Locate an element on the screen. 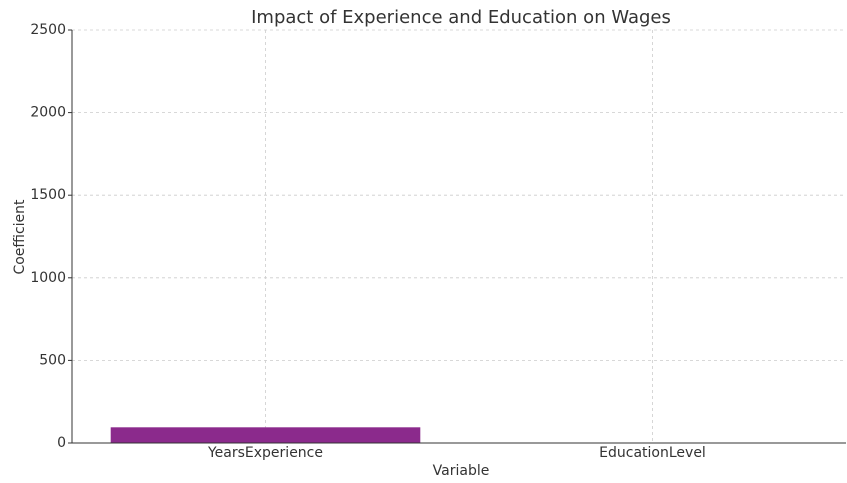  y-tick-label: 2000 is located at coordinates (48, 113).